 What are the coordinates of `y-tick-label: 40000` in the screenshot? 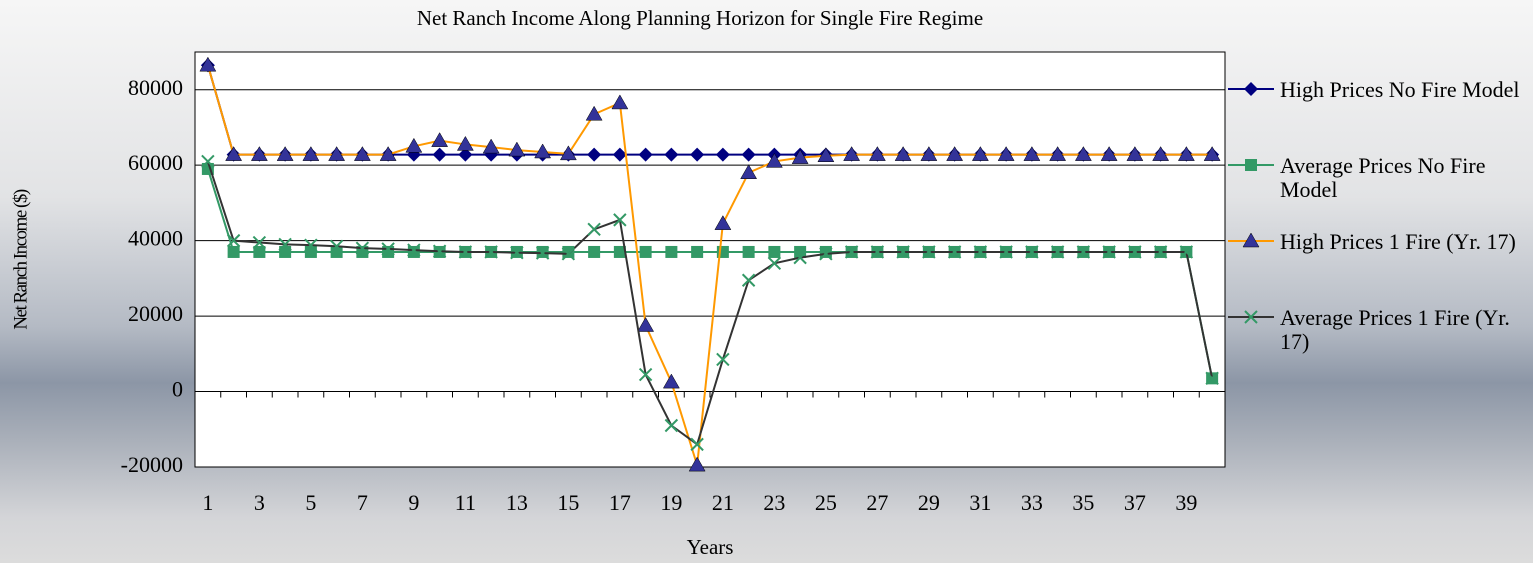 It's located at (155, 238).